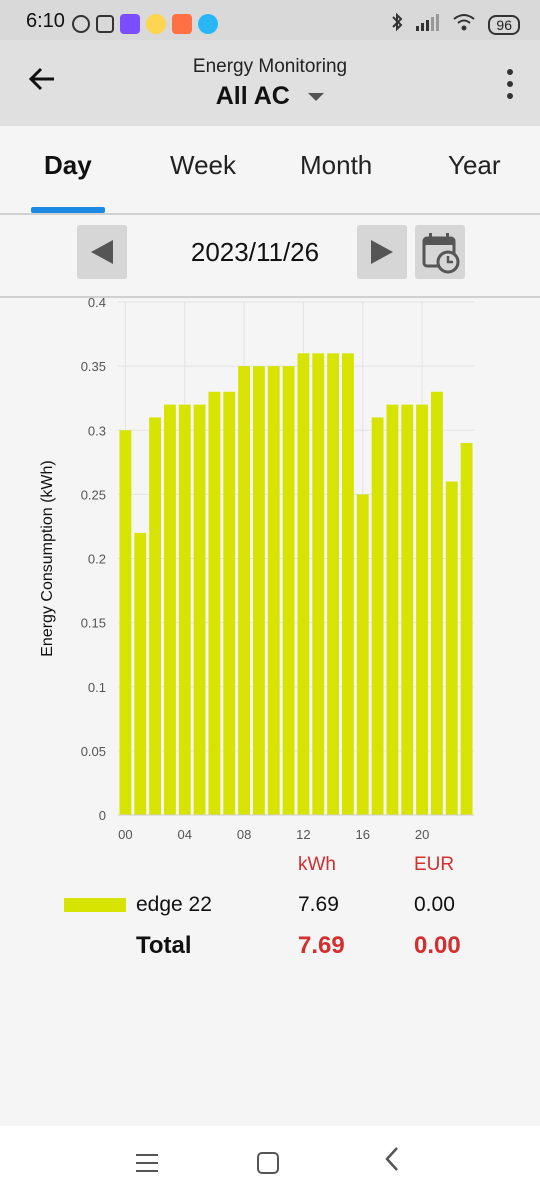  I want to click on calendar-button, so click(440, 252).